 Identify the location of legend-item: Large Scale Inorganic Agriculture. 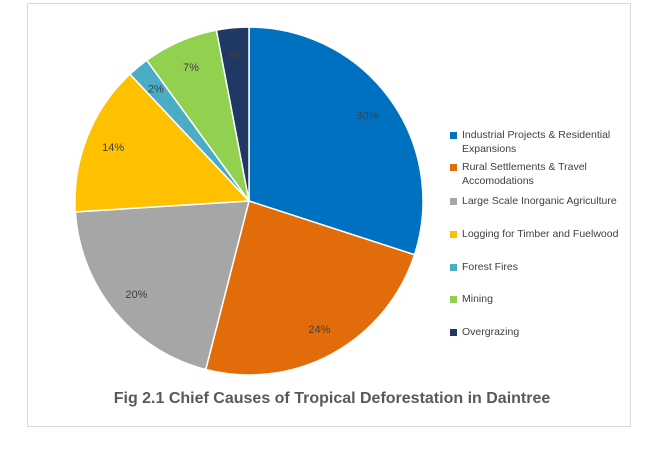
(538, 201).